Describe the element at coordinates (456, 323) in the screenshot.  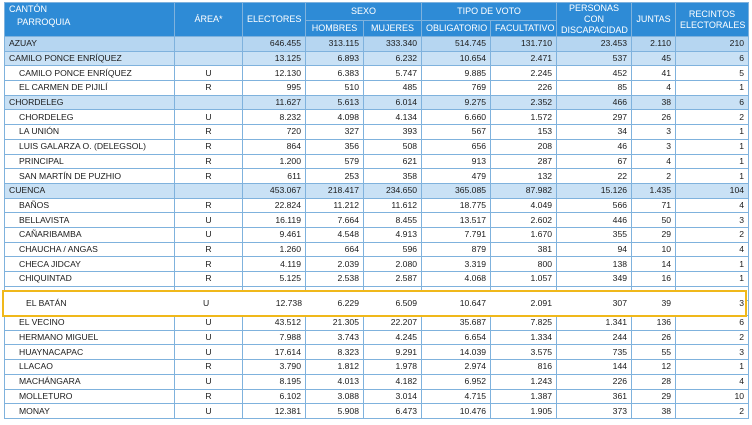
I see `cell-obligatorio: 35.687` at that location.